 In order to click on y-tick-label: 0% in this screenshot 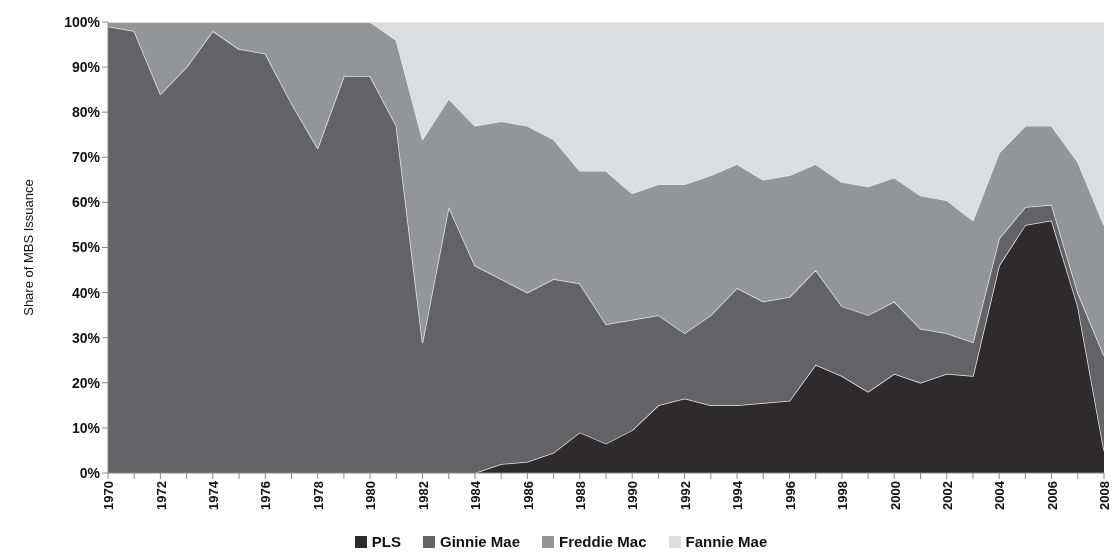, I will do `click(90, 472)`.